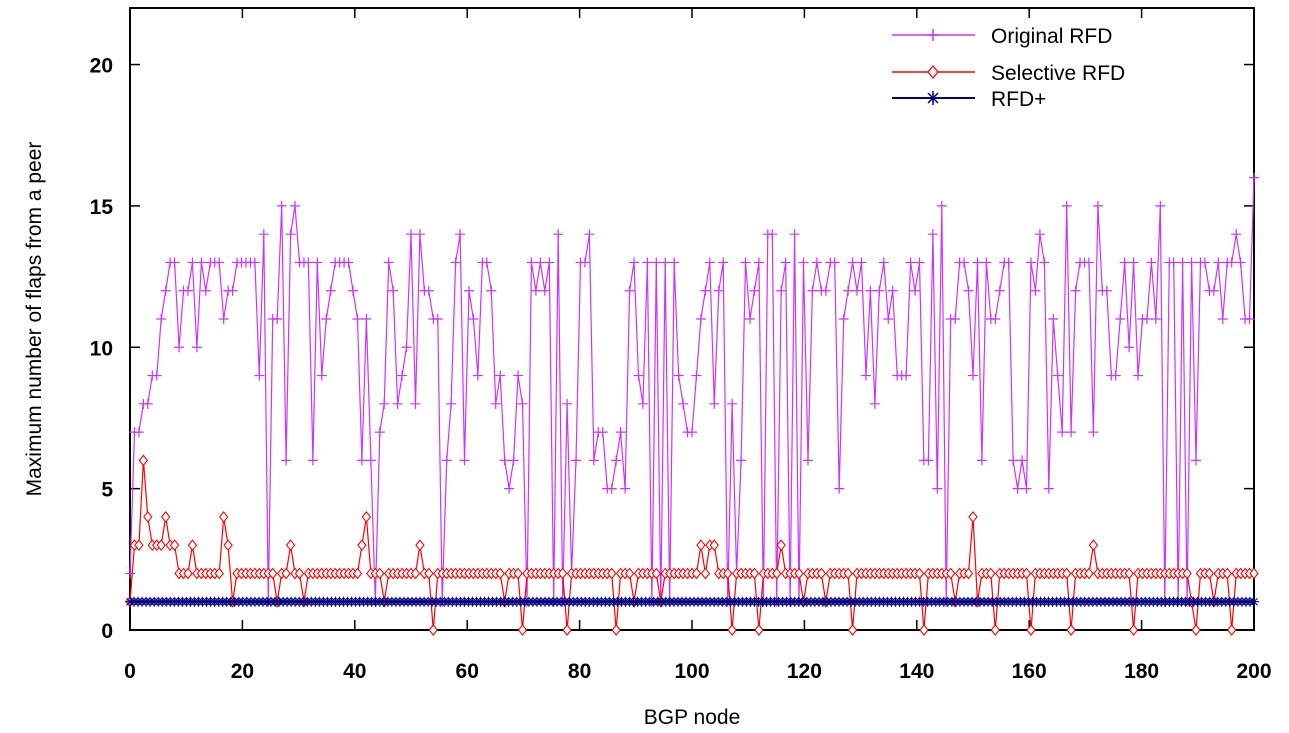 The image size is (1289, 733). Describe the element at coordinates (34, 319) in the screenshot. I see `y-axis-title: Maximum number of flaps from a peer` at that location.